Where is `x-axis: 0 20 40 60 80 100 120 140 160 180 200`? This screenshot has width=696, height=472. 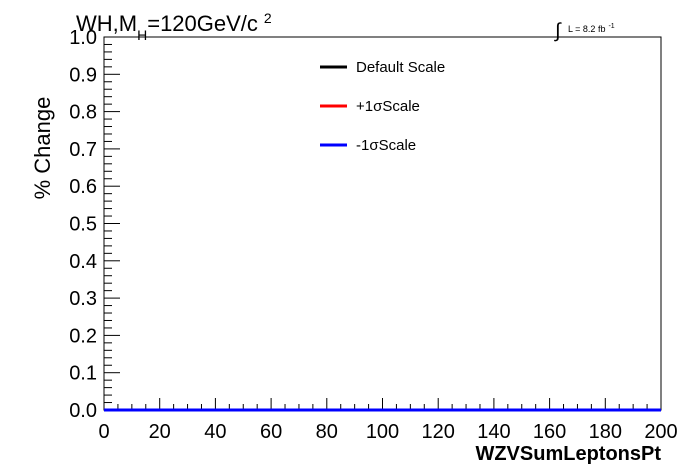
x-axis: 0 20 40 60 80 100 120 140 160 180 200 is located at coordinates (388, 420).